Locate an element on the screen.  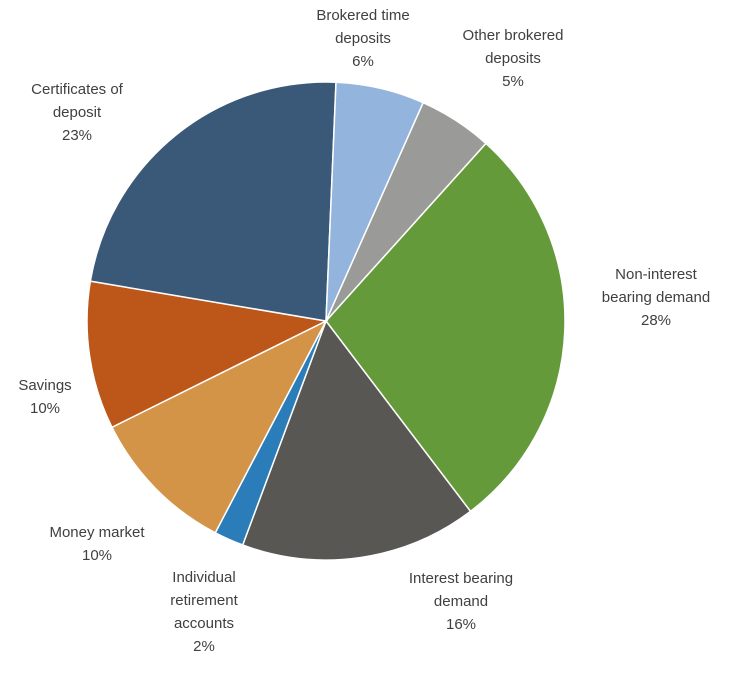
data-label-value: 2% is located at coordinates (204, 646).